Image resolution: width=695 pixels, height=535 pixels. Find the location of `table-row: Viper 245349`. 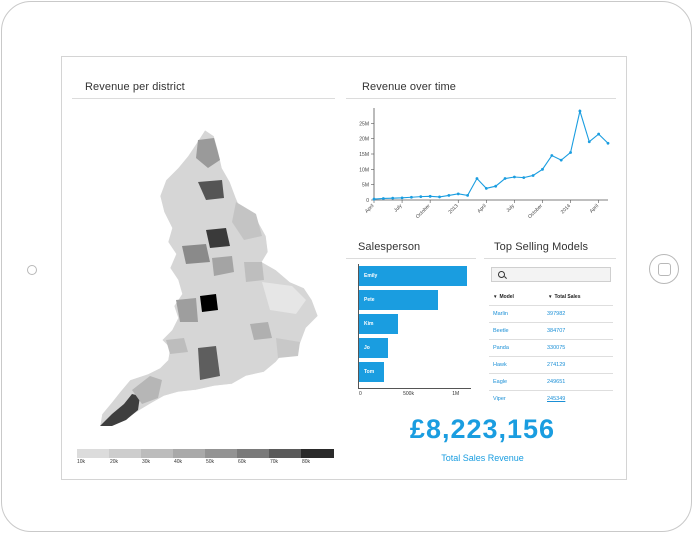

table-row: Viper 245349 is located at coordinates (551, 399).